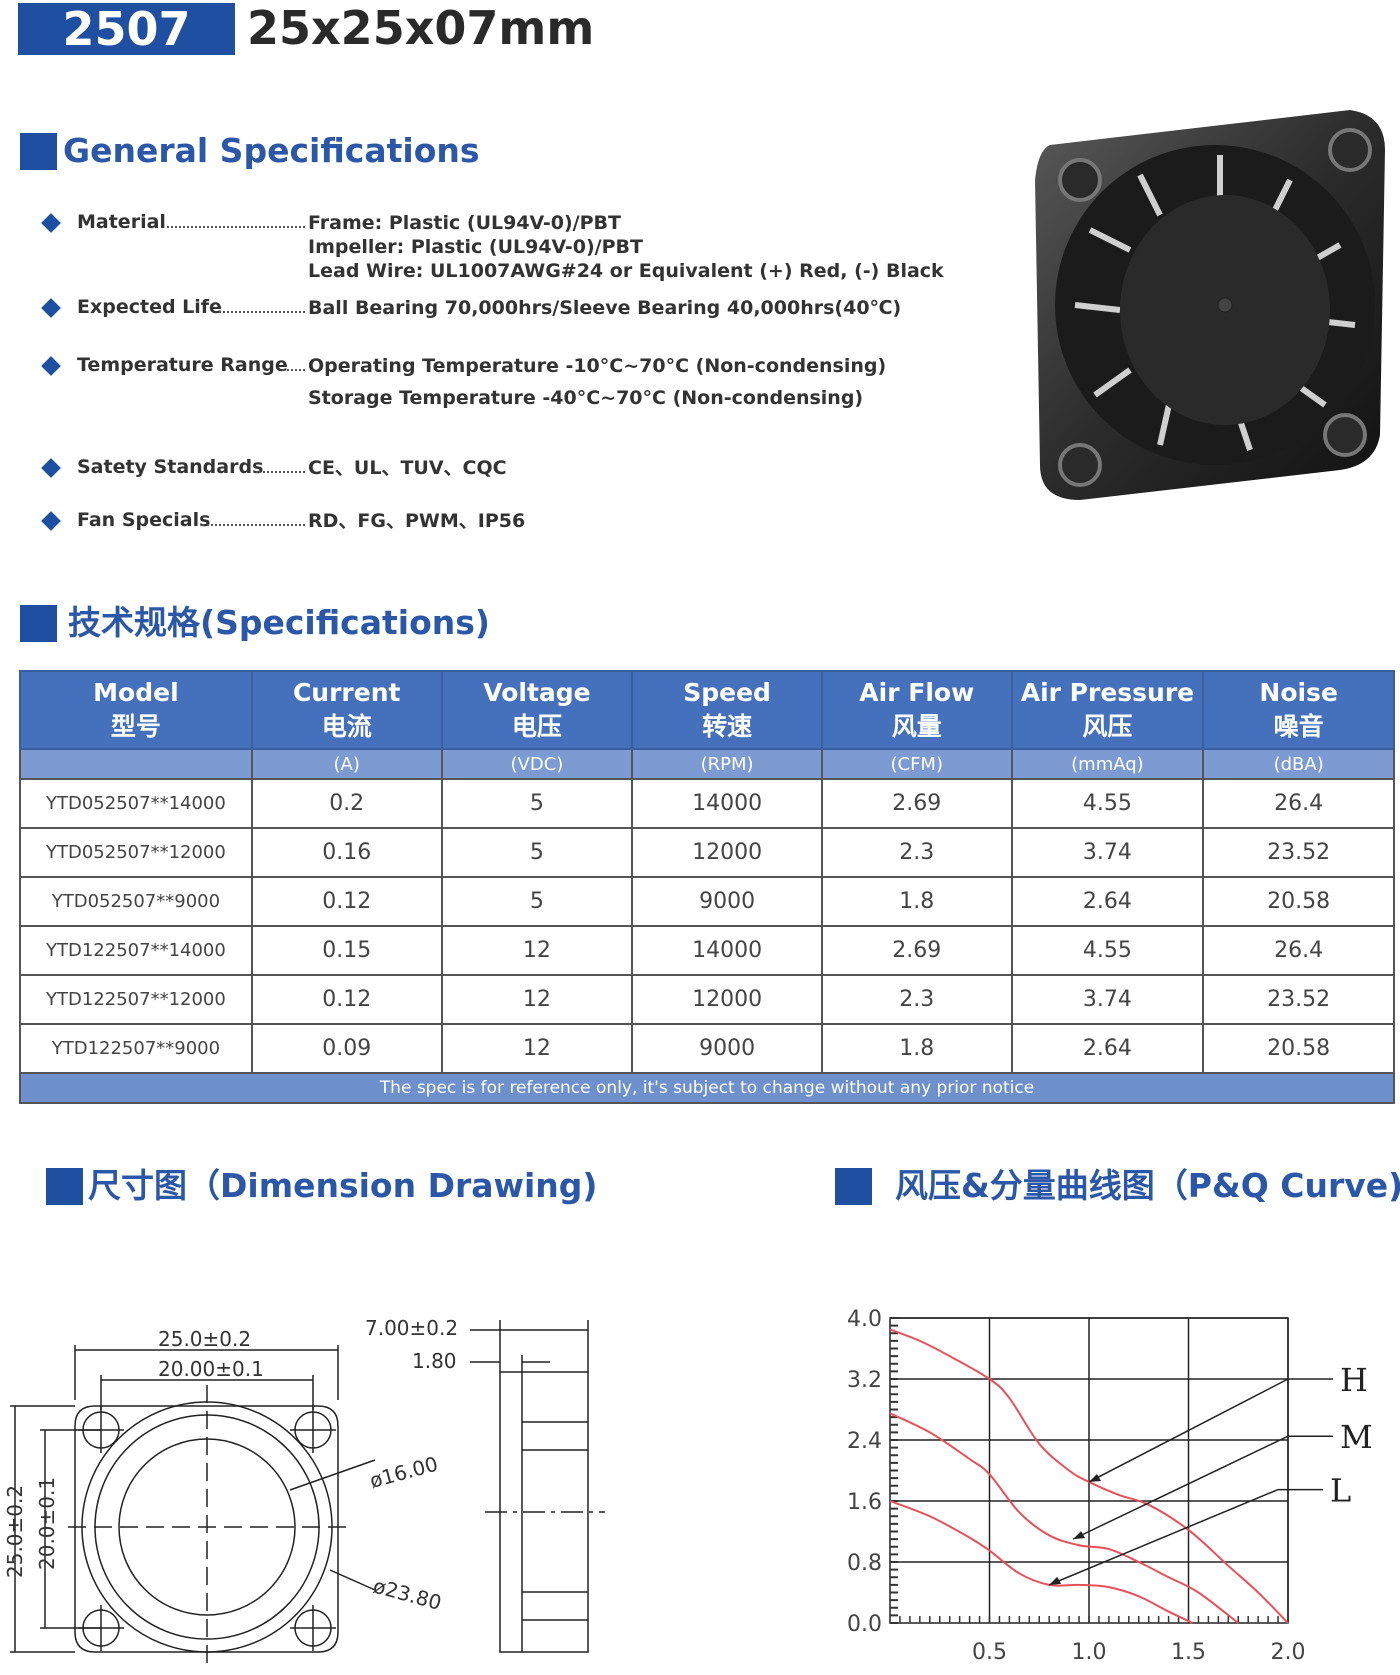  What do you see at coordinates (346, 803) in the screenshot?
I see `value-cell: 0.2` at bounding box center [346, 803].